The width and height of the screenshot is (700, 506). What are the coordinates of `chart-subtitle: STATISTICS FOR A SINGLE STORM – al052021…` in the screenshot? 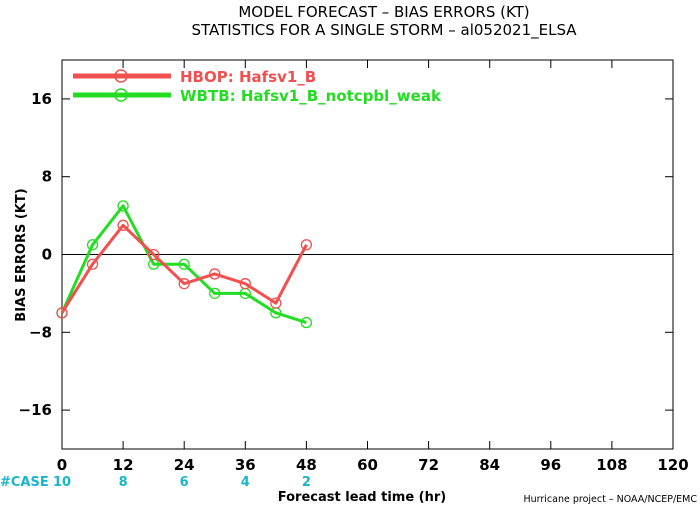 It's located at (384, 30).